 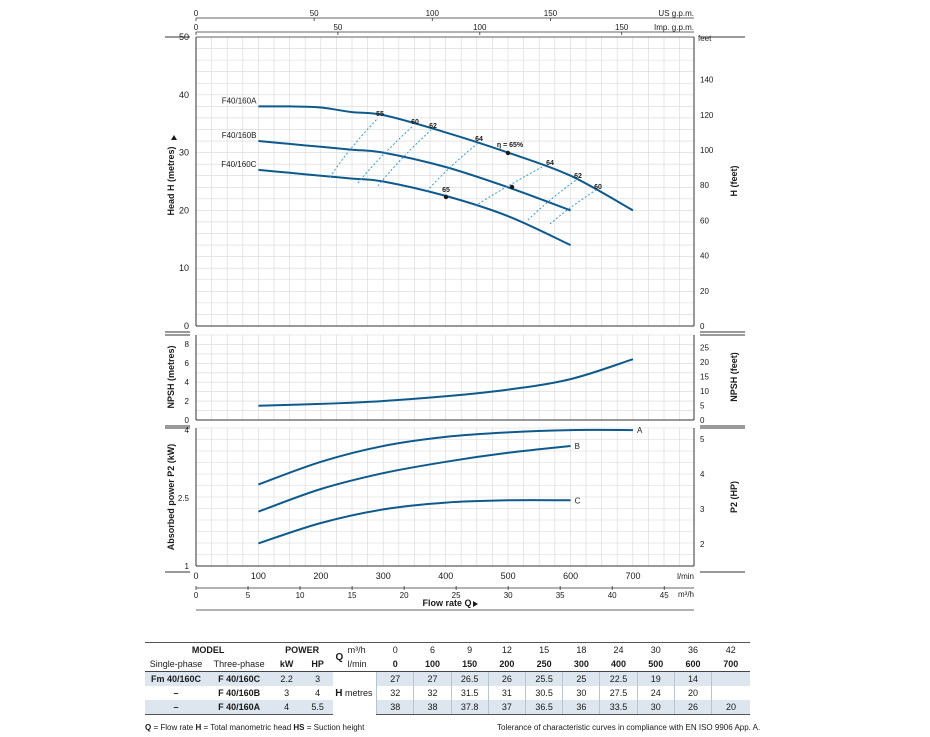 What do you see at coordinates (581, 678) in the screenshot?
I see `head-value: 25` at bounding box center [581, 678].